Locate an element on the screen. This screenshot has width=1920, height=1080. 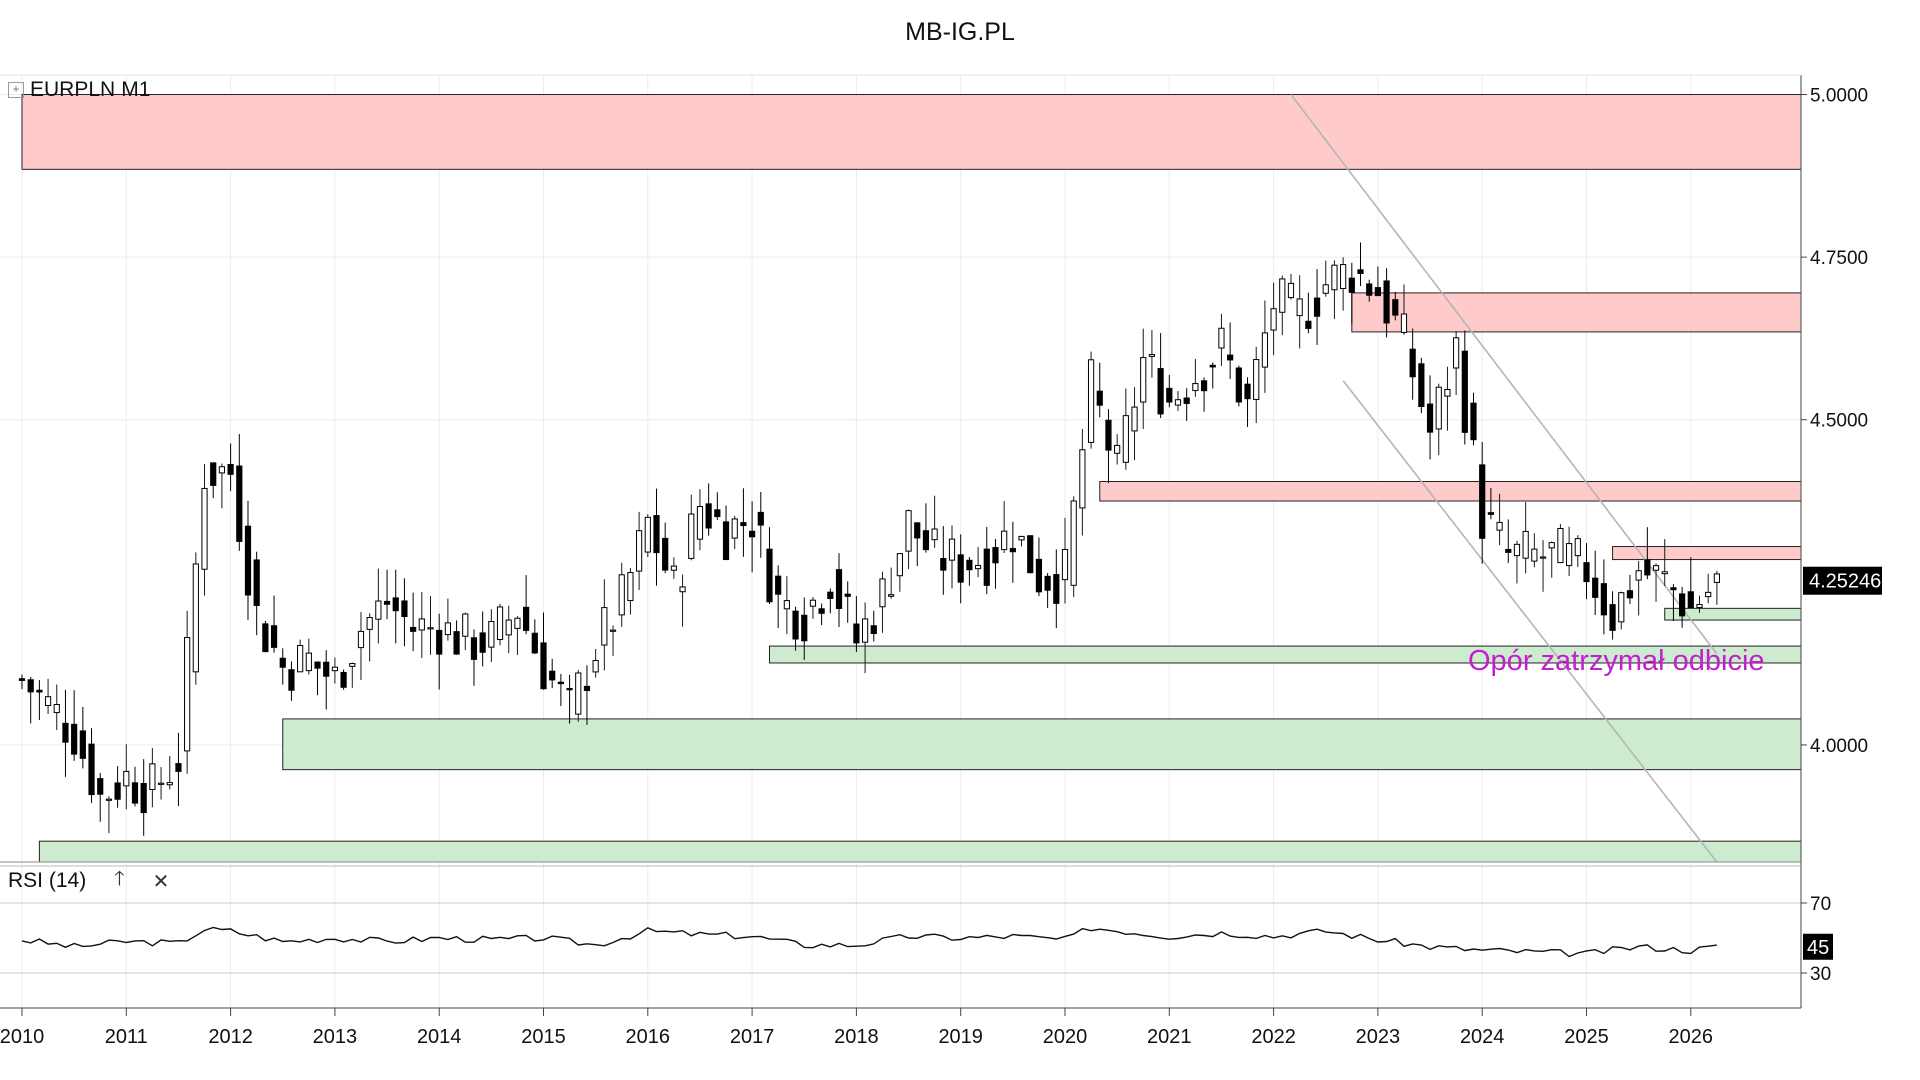
close-icon: ✕ is located at coordinates (161, 881).